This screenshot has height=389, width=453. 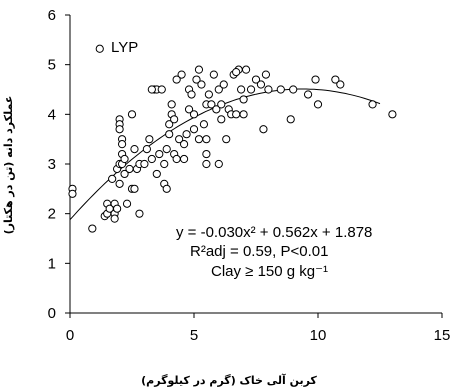 I want to click on x-tick-label: 15, so click(x=442, y=335).